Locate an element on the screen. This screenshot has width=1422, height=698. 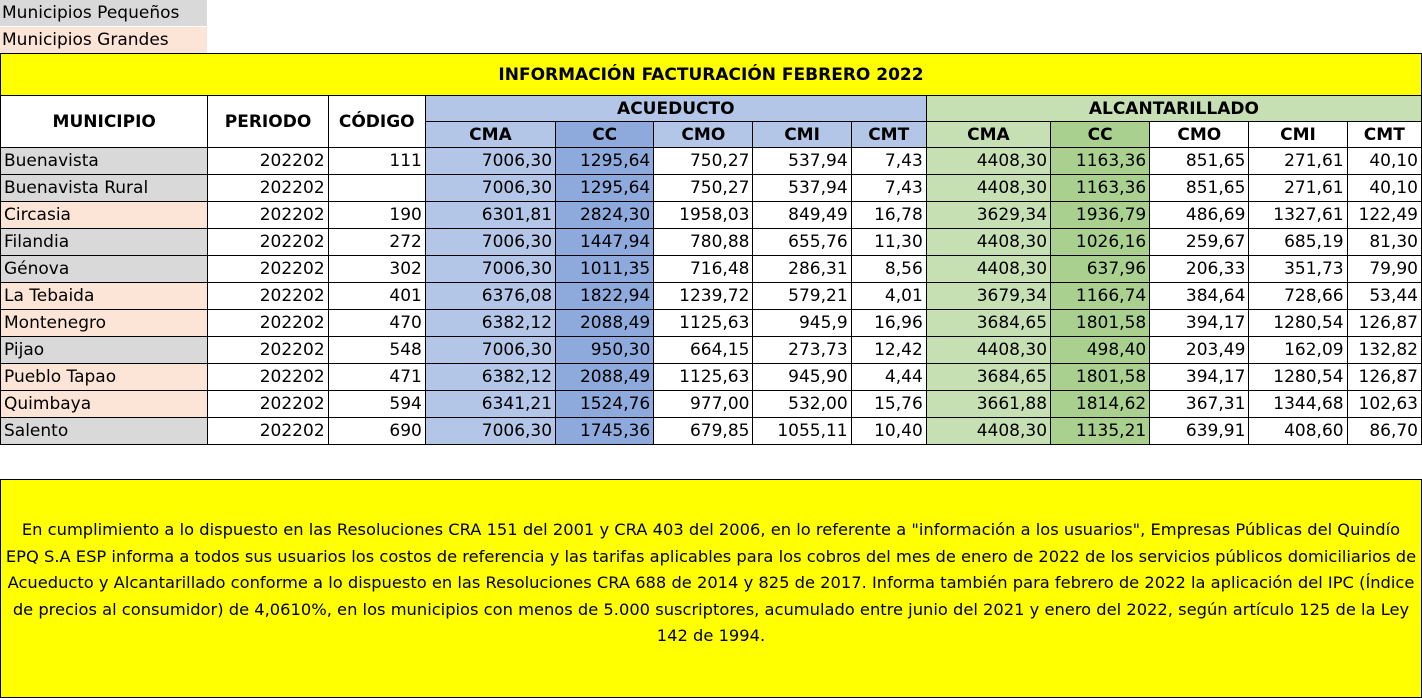
cell-acu-cmi: 273,73 is located at coordinates (802, 350).